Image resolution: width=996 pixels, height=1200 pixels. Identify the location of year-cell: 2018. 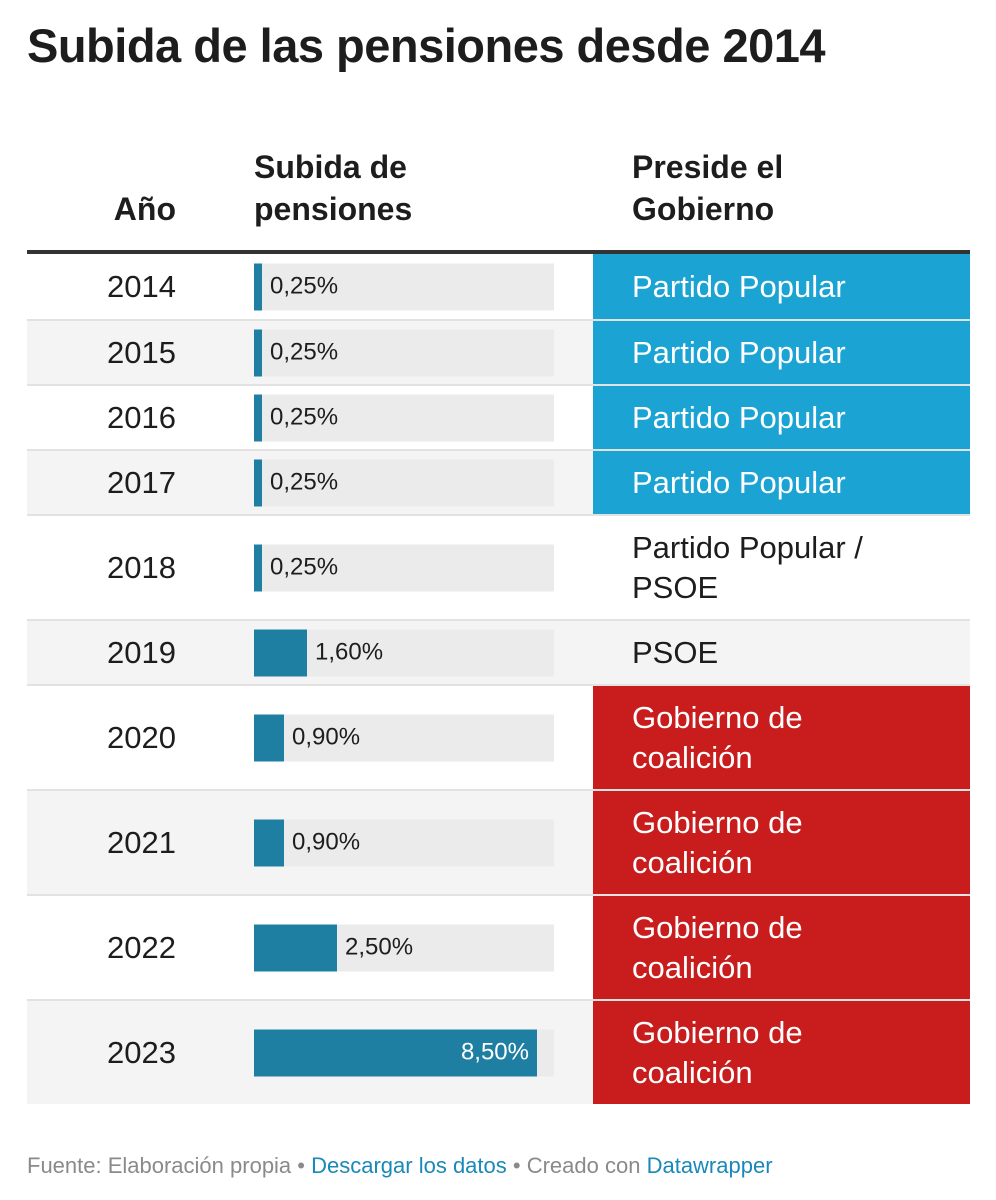
(141, 567).